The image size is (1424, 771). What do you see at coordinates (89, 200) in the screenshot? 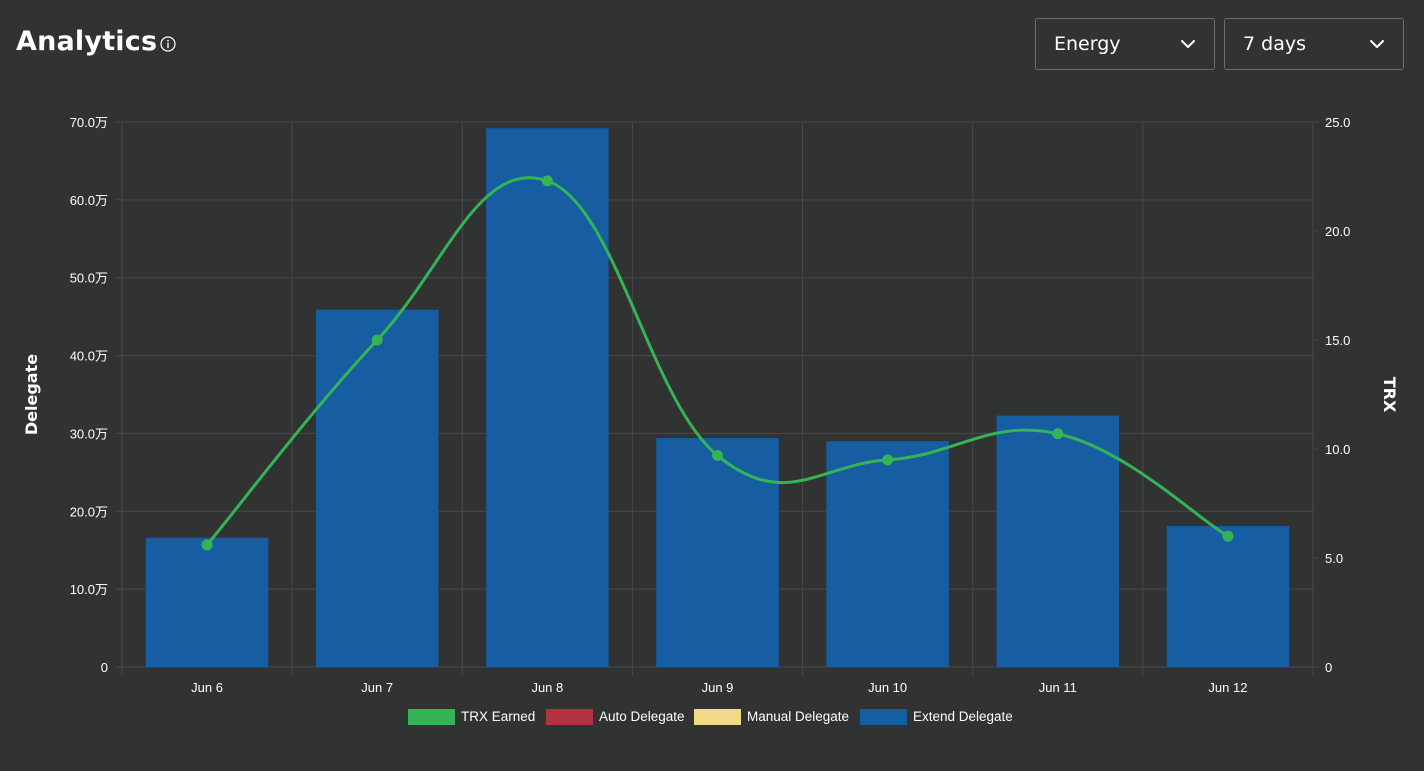
I see `y-left-tick-label: 60.0万` at bounding box center [89, 200].